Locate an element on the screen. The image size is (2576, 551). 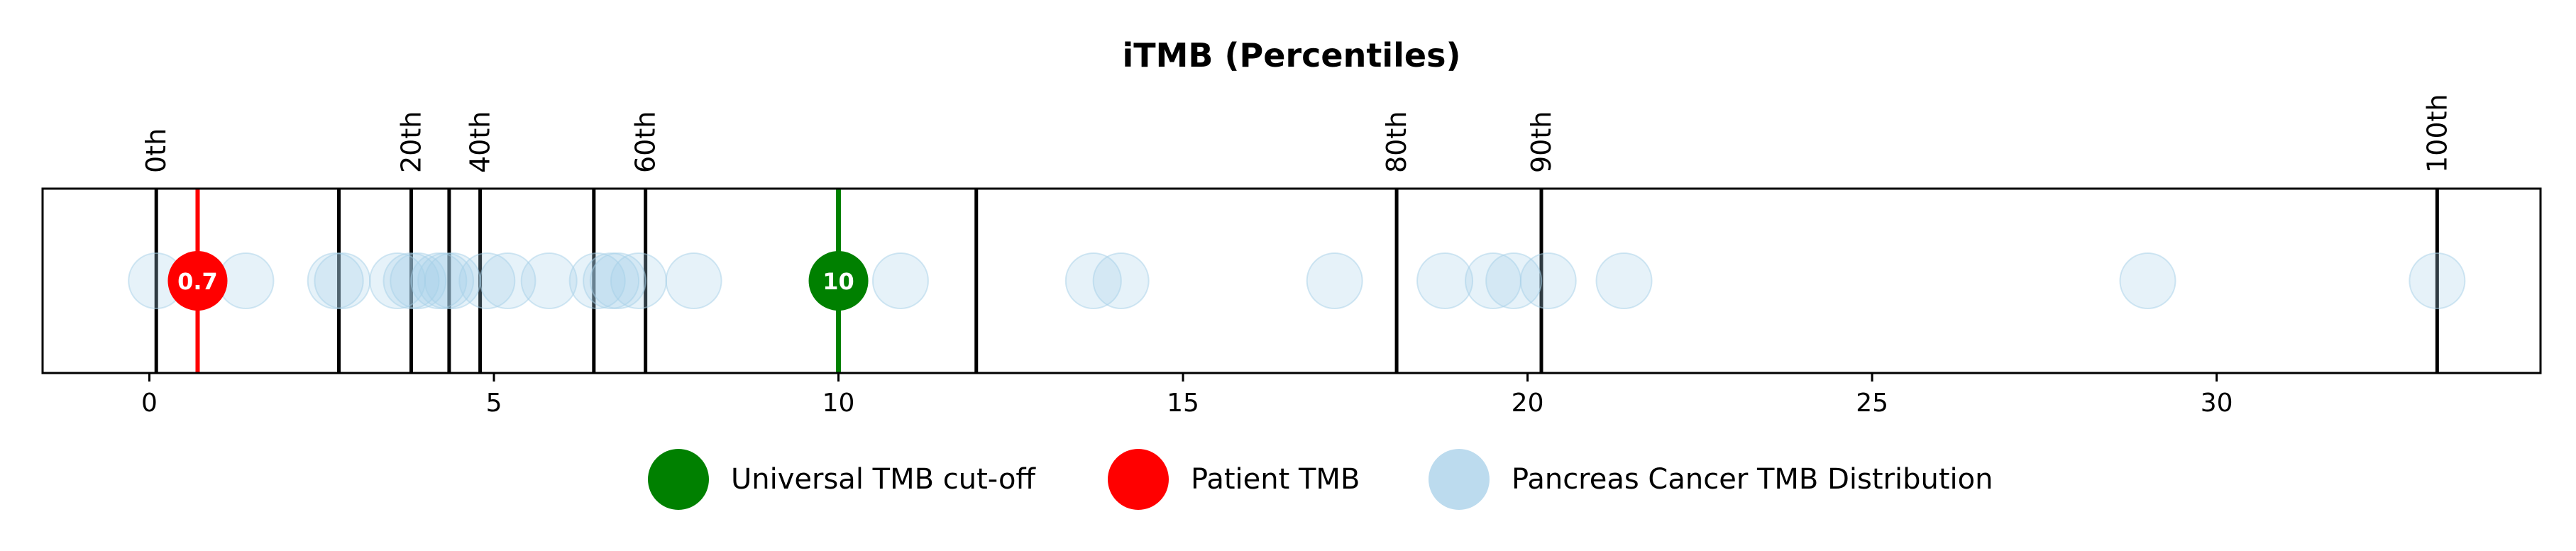
x-tick-label-20: 20 is located at coordinates (1528, 403).